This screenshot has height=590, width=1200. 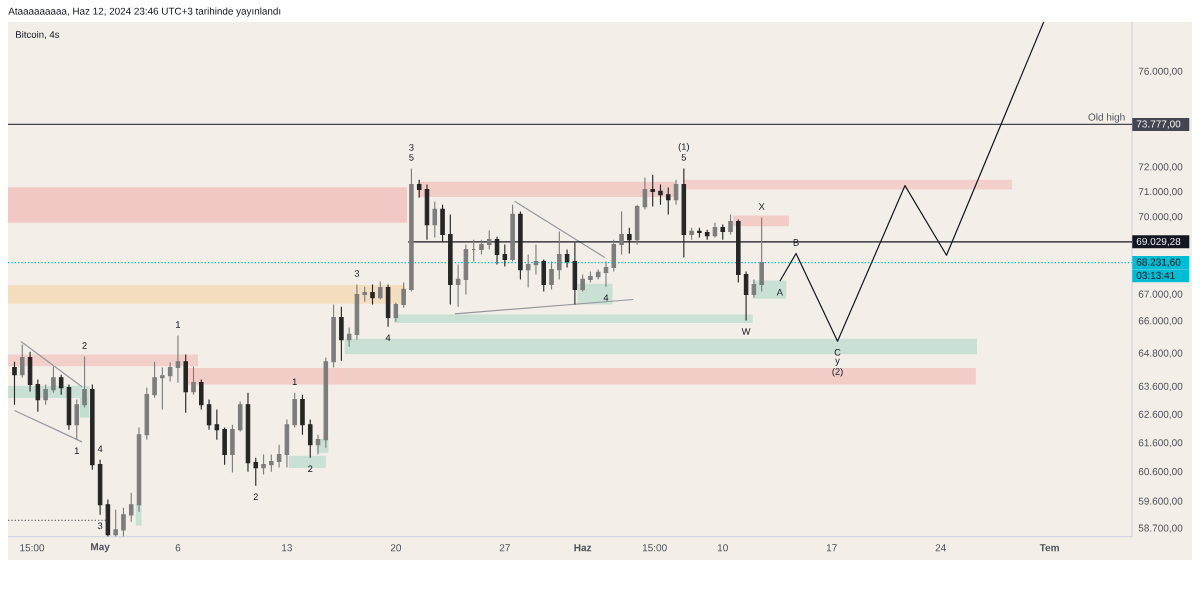 I want to click on y-tick-label: 63.600,00, so click(x=1160, y=386).